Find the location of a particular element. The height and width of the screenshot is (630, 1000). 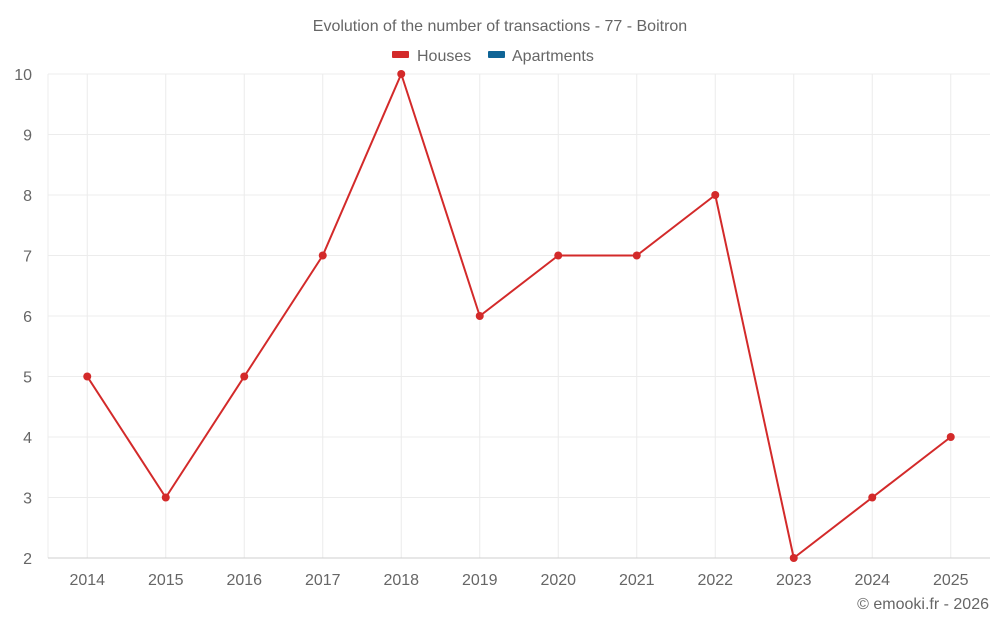

legend-label-apartments: Apartments is located at coordinates (553, 56).